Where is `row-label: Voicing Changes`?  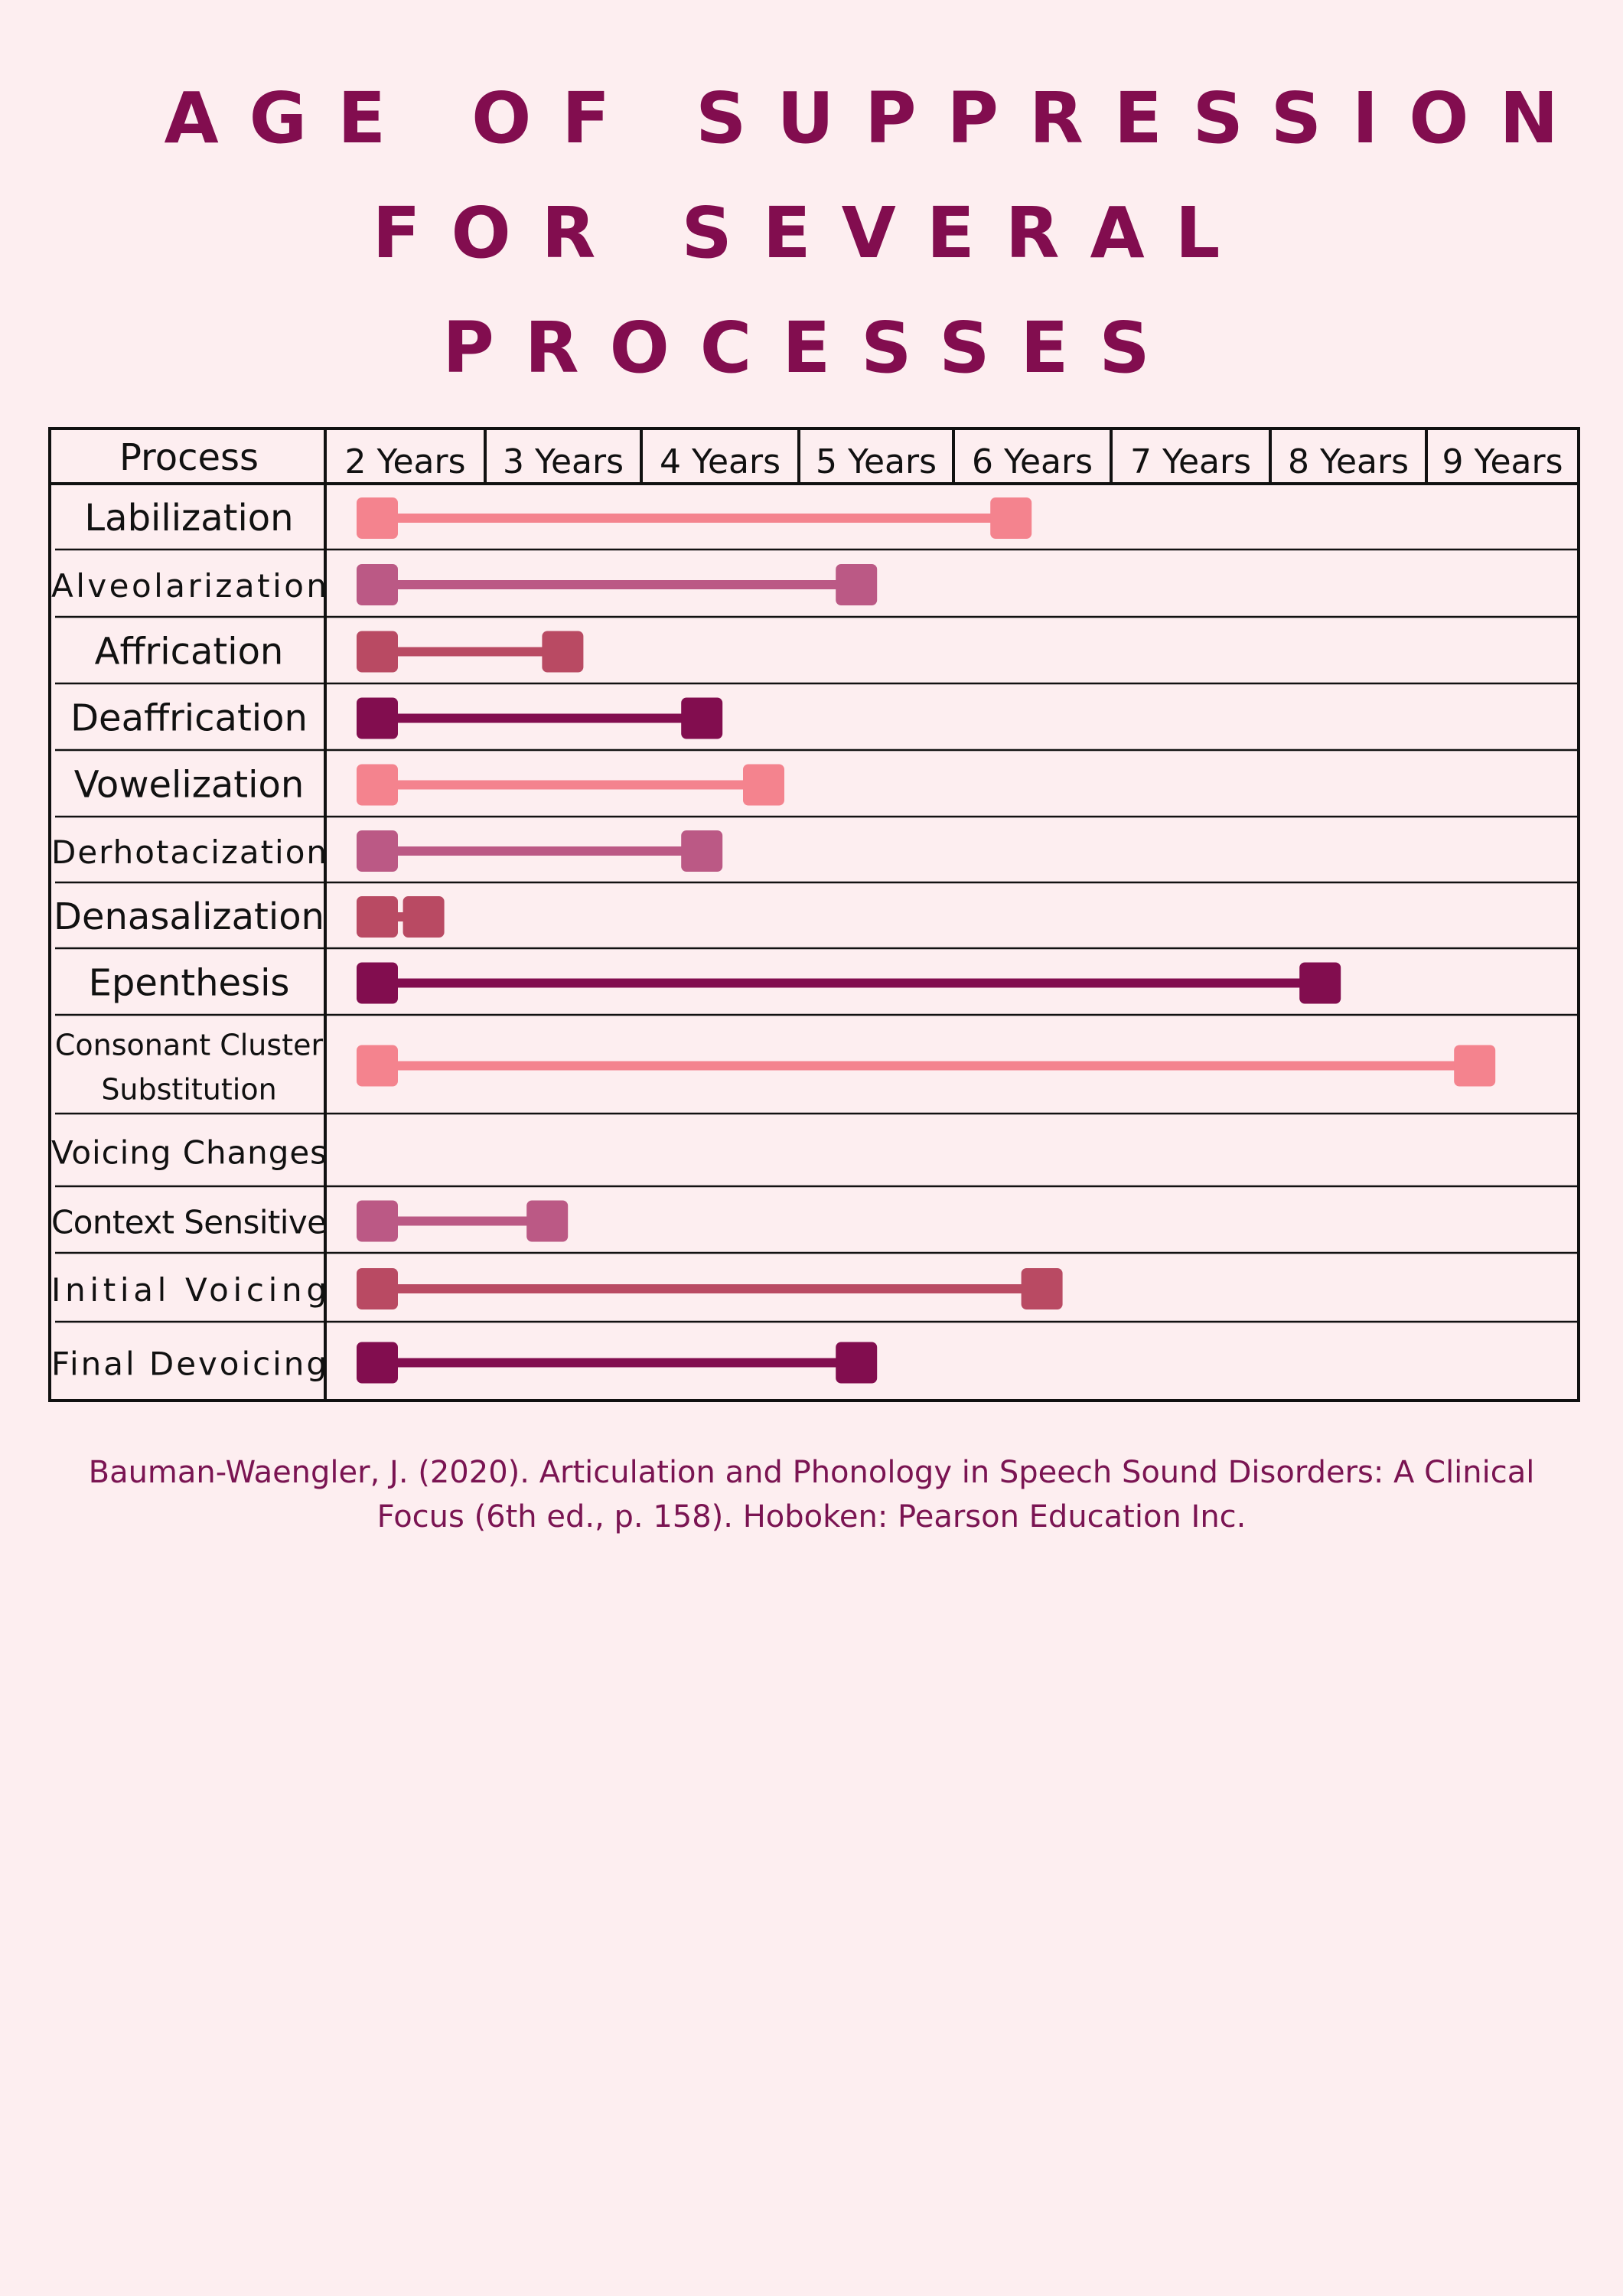 row-label: Voicing Changes is located at coordinates (189, 1153).